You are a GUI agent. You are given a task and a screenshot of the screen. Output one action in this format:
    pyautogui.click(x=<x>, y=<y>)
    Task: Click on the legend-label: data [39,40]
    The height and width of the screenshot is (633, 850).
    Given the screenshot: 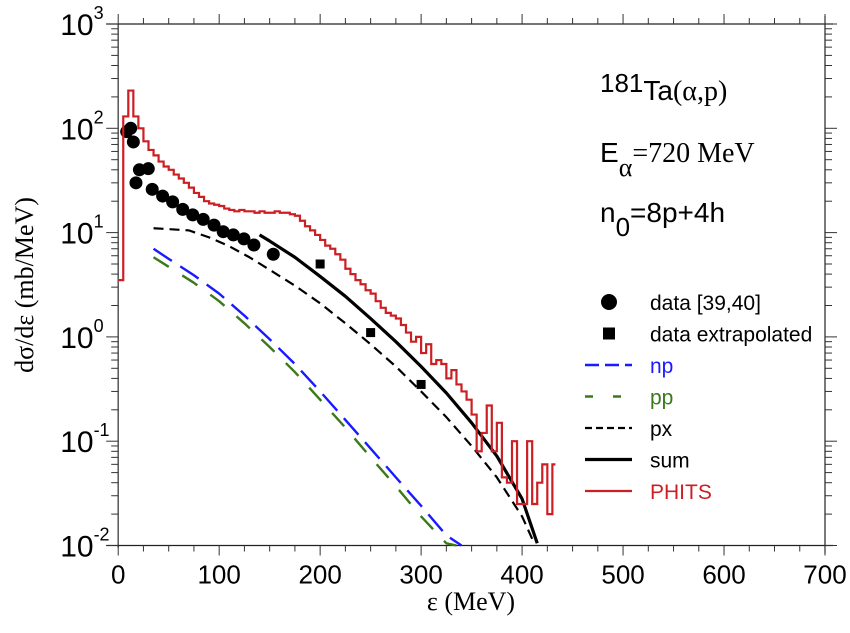 What is the action you would take?
    pyautogui.click(x=705, y=303)
    